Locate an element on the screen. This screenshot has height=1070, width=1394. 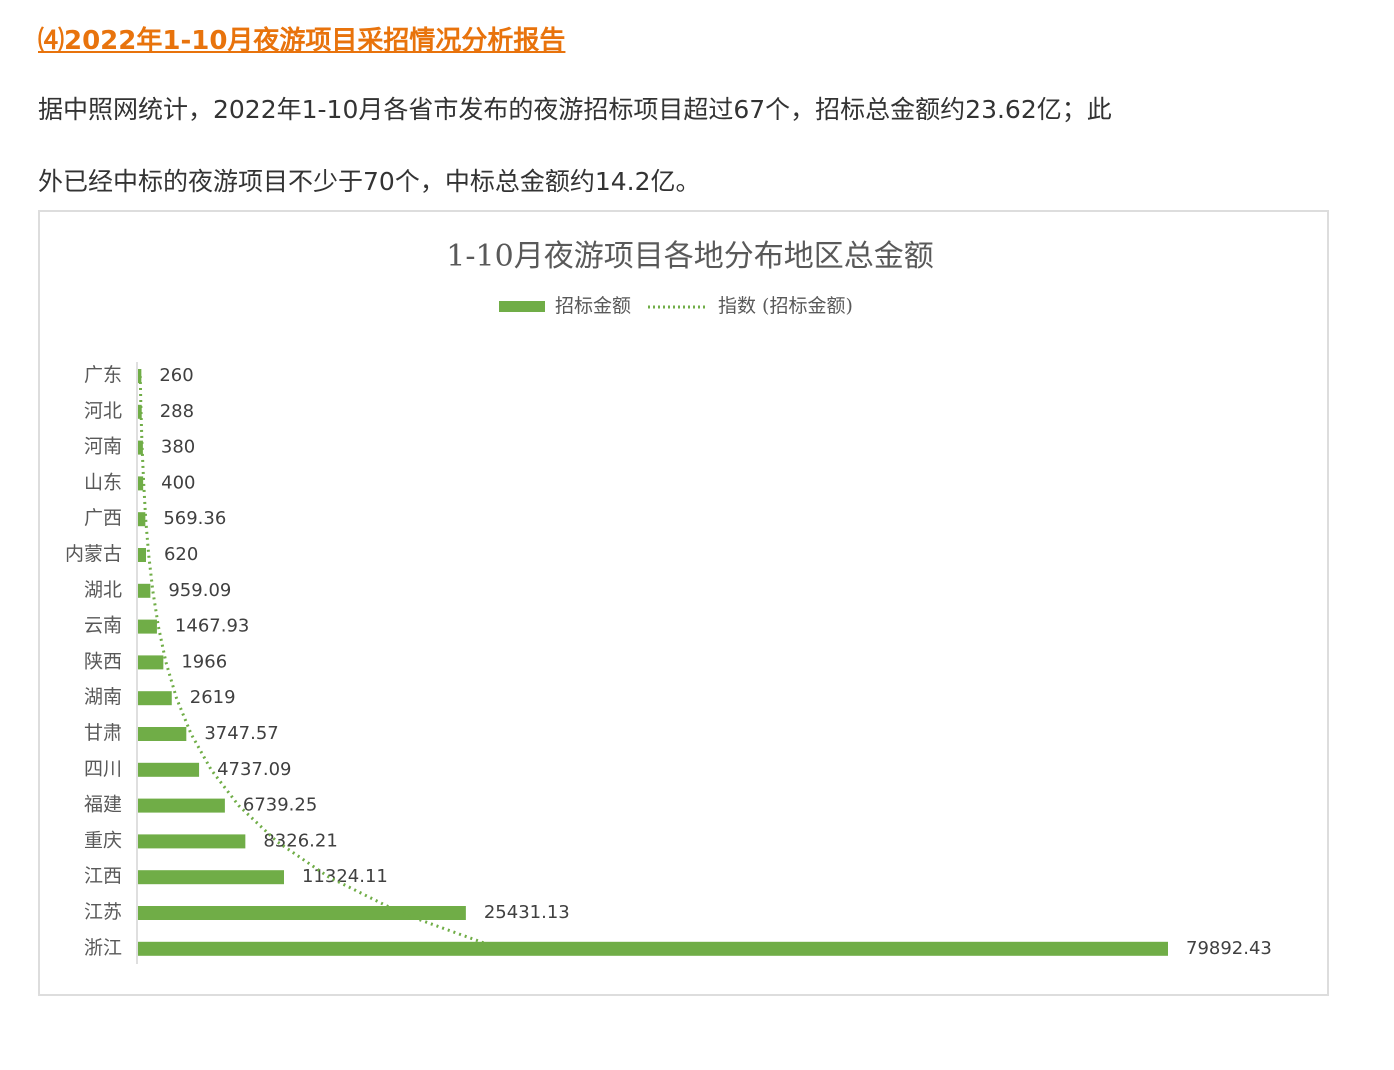
y-tick-label: 广东 is located at coordinates (103, 375).